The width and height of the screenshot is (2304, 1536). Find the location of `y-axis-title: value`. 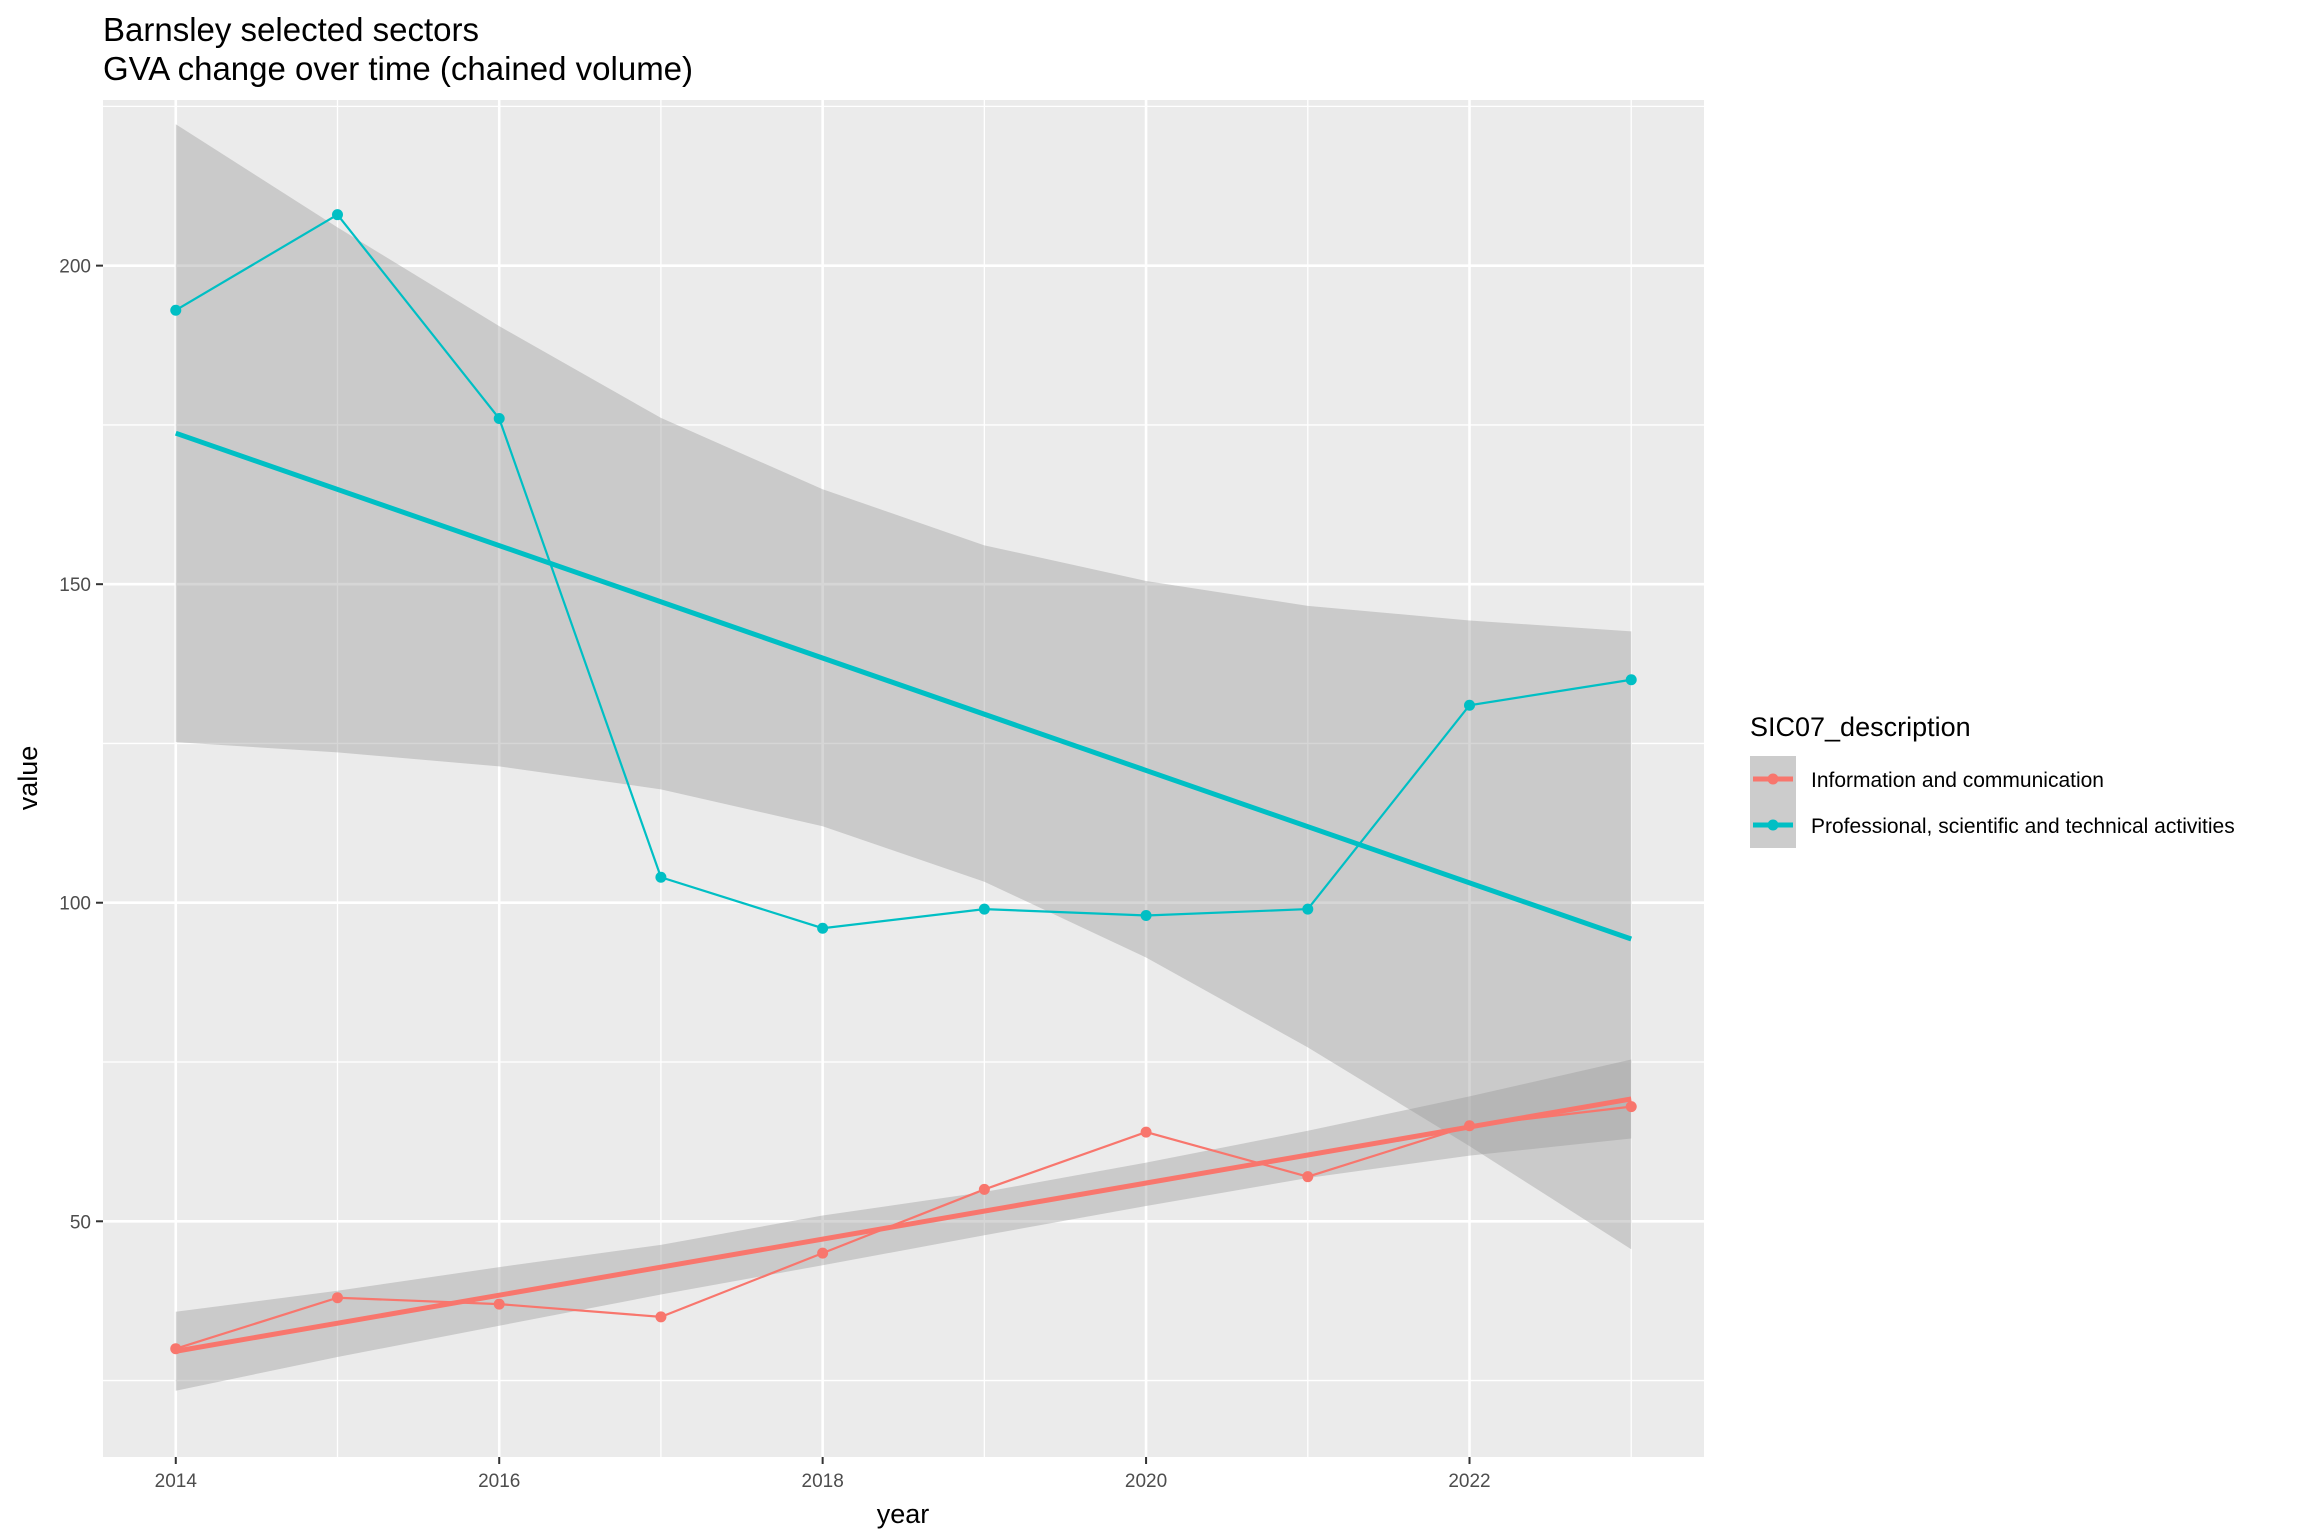

y-axis-title: value is located at coordinates (28, 778).